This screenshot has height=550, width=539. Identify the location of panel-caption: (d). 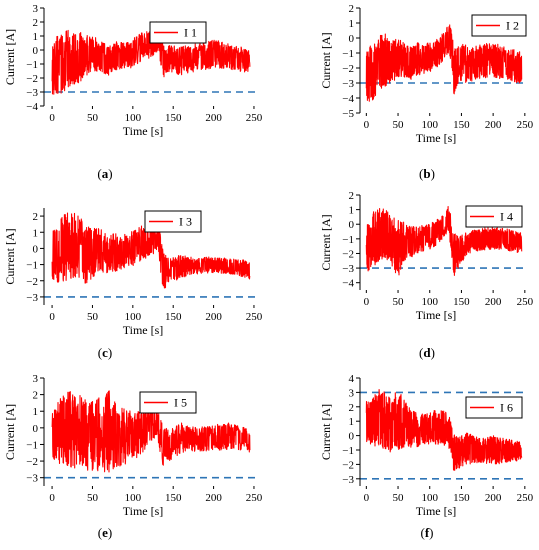
(427, 352).